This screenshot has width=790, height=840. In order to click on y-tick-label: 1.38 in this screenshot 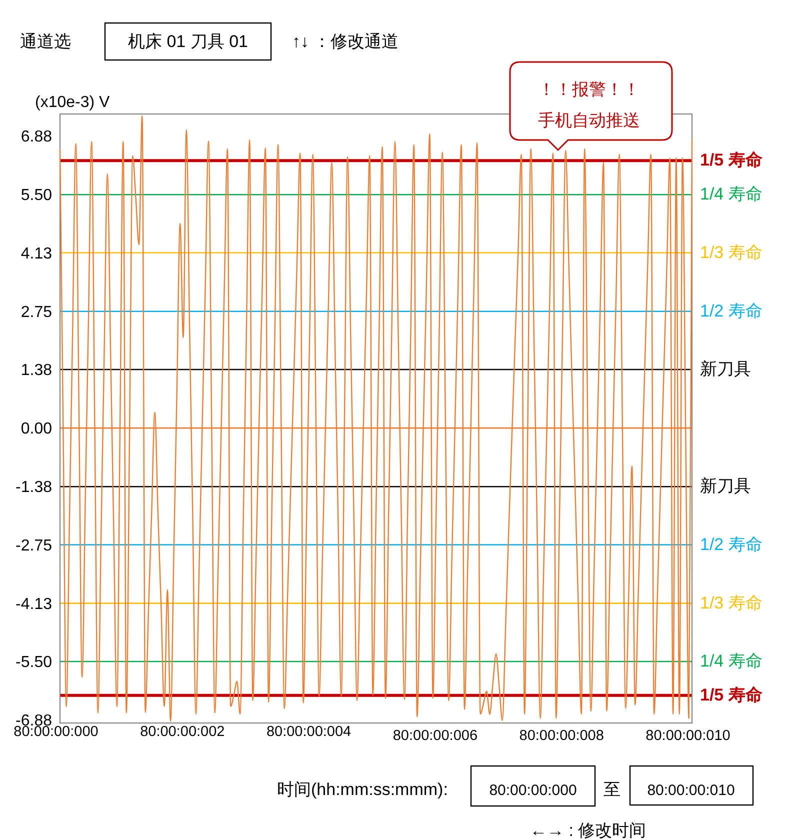, I will do `click(36, 370)`.